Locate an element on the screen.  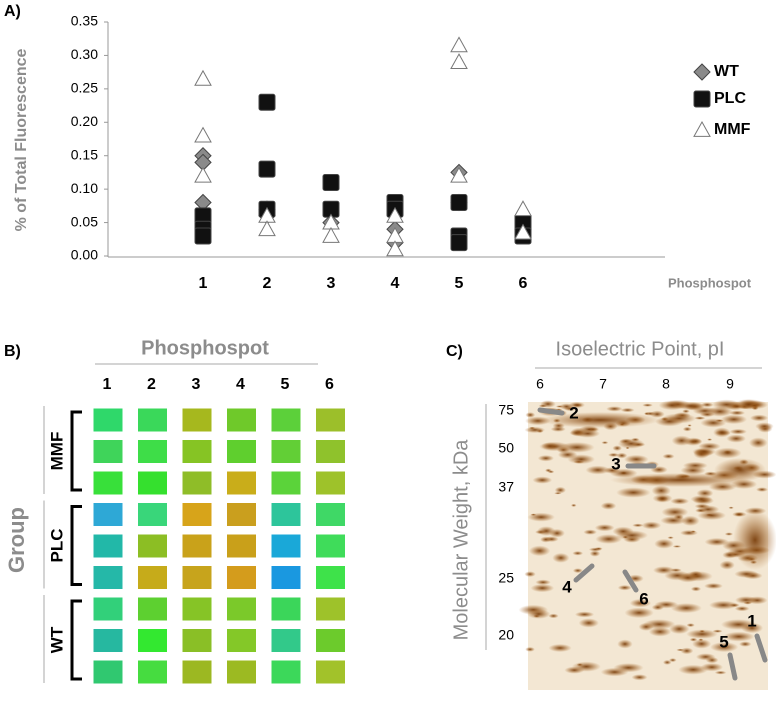
panel-label: B) is located at coordinates (12, 351).